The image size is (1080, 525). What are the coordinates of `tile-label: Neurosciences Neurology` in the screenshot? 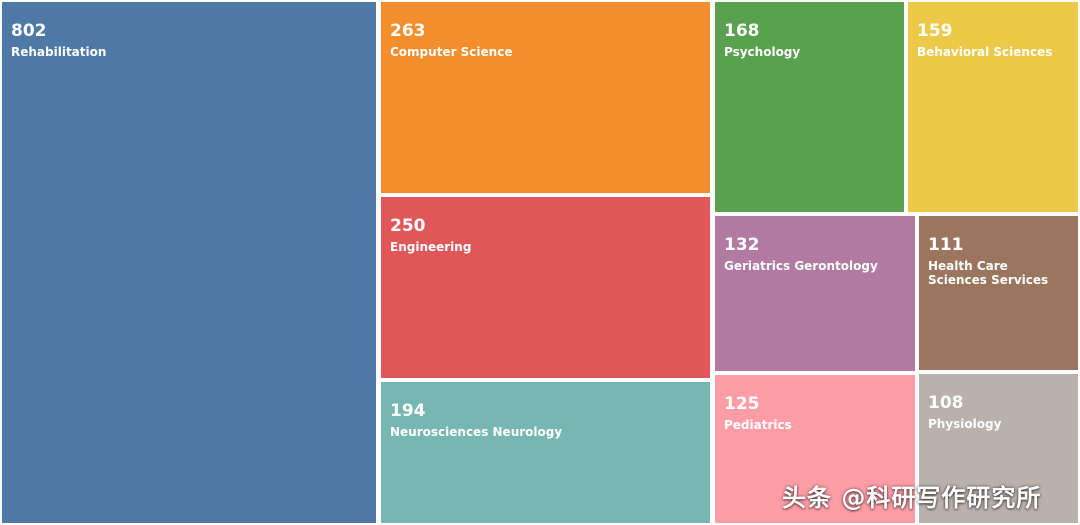 It's located at (476, 432).